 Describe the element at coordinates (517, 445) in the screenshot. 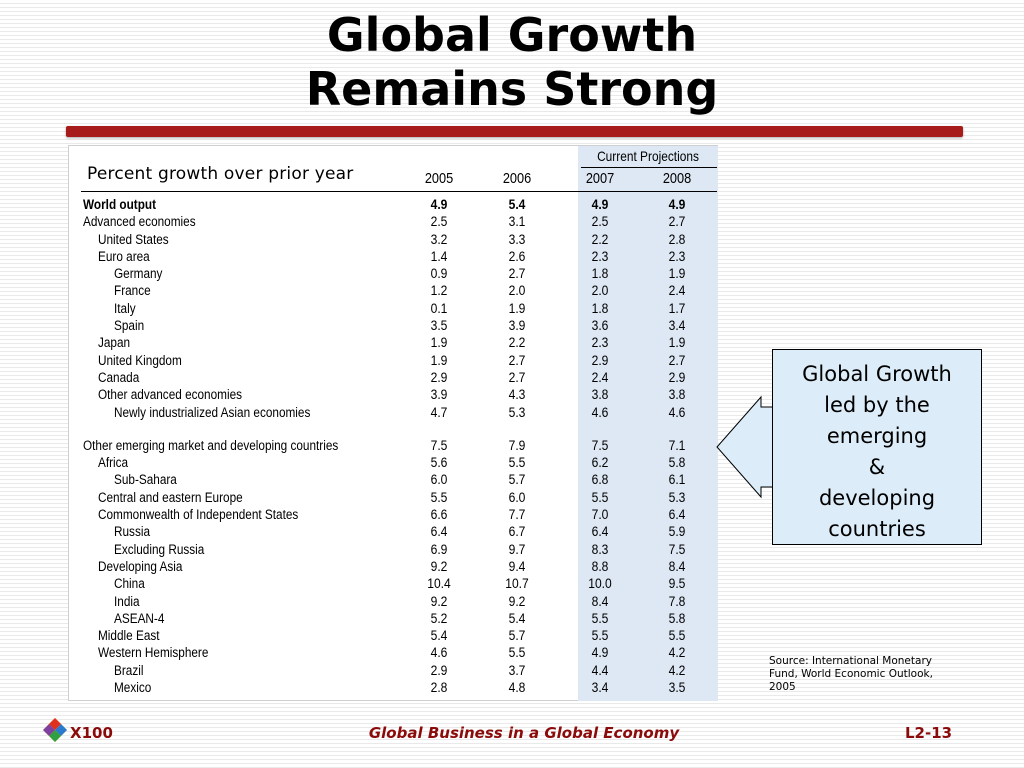

I see `row-value: 7.9` at that location.